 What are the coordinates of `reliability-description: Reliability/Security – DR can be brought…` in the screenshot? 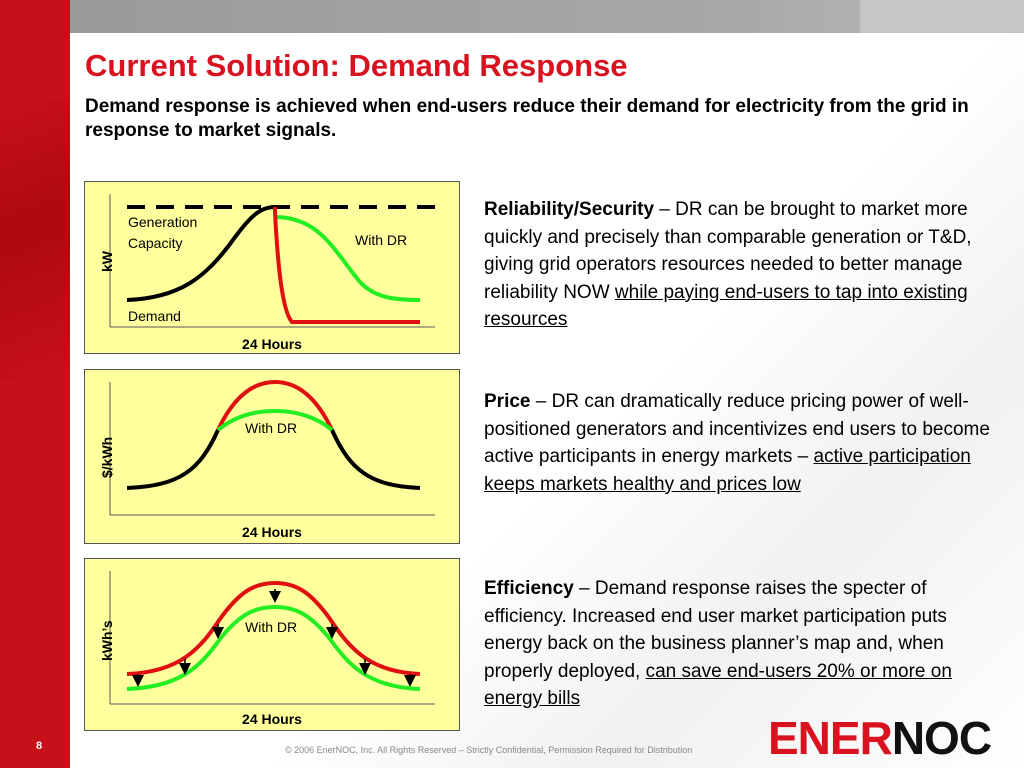 It's located at (744, 265).